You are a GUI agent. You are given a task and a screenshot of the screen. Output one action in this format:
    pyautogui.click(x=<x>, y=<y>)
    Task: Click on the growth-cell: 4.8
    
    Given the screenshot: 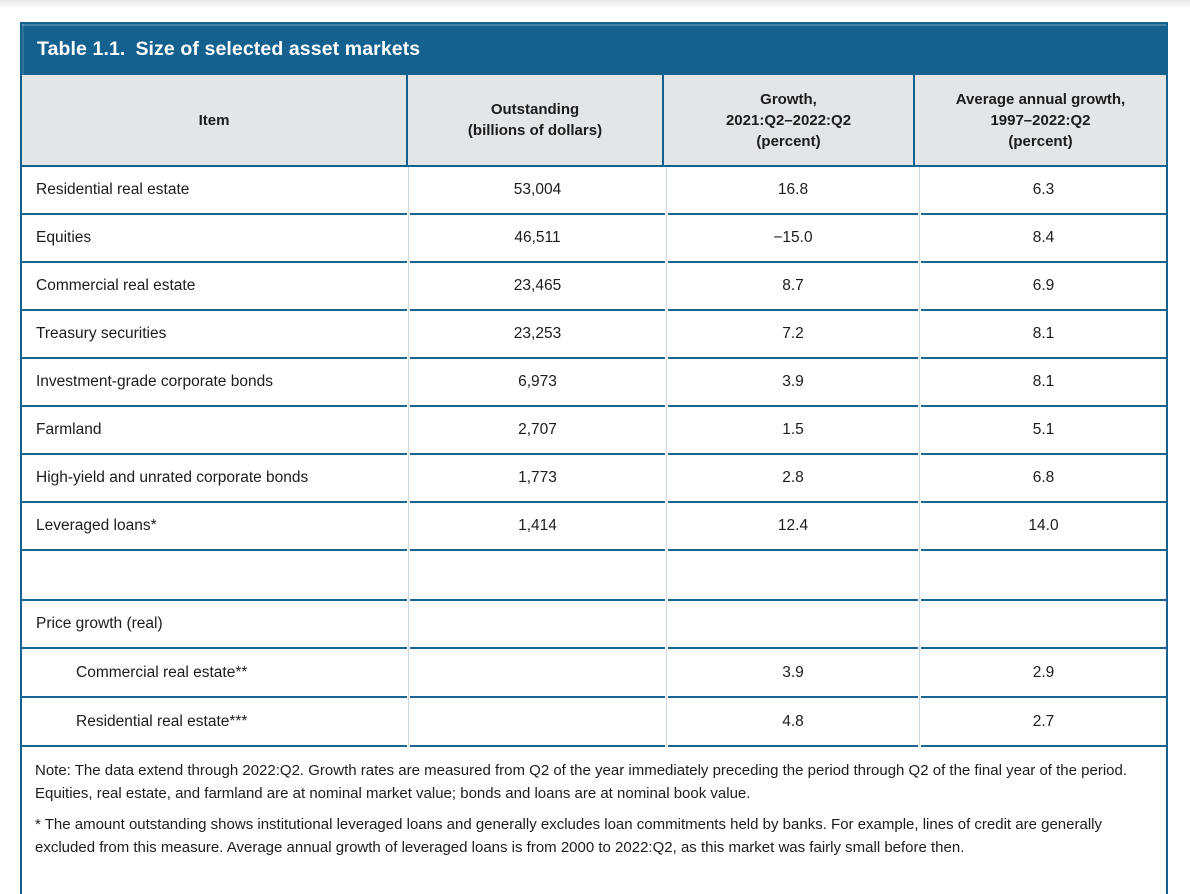 What is the action you would take?
    pyautogui.click(x=793, y=722)
    